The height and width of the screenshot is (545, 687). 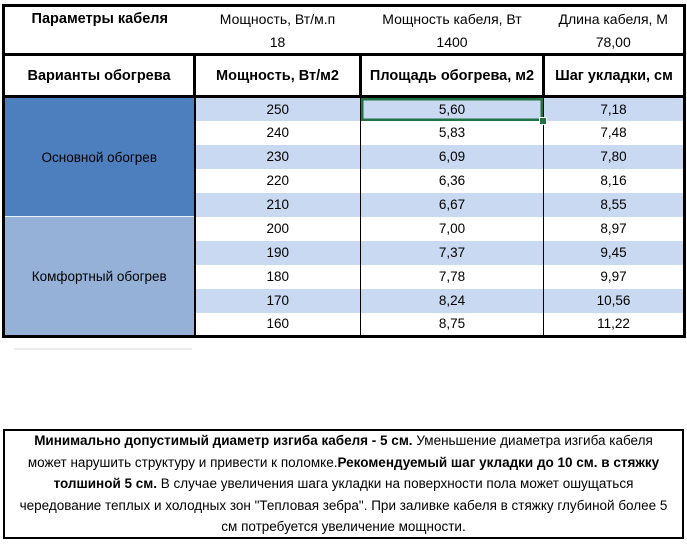 What do you see at coordinates (452, 204) in the screenshot?
I see `area-cell: 6,67` at bounding box center [452, 204].